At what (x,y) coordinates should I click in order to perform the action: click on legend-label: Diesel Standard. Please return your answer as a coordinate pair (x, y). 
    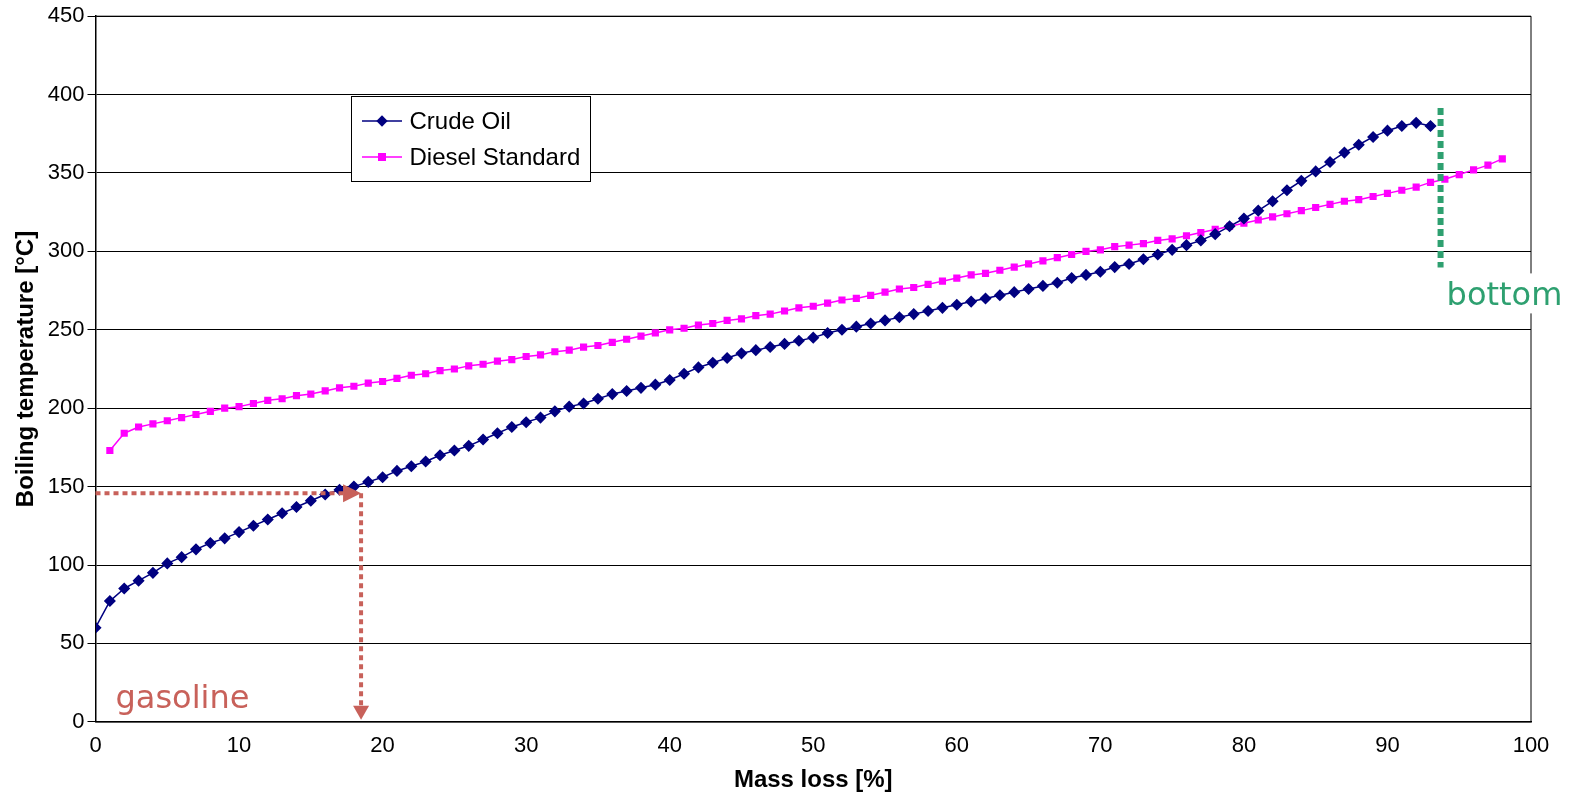
    Looking at the image, I should click on (495, 157).